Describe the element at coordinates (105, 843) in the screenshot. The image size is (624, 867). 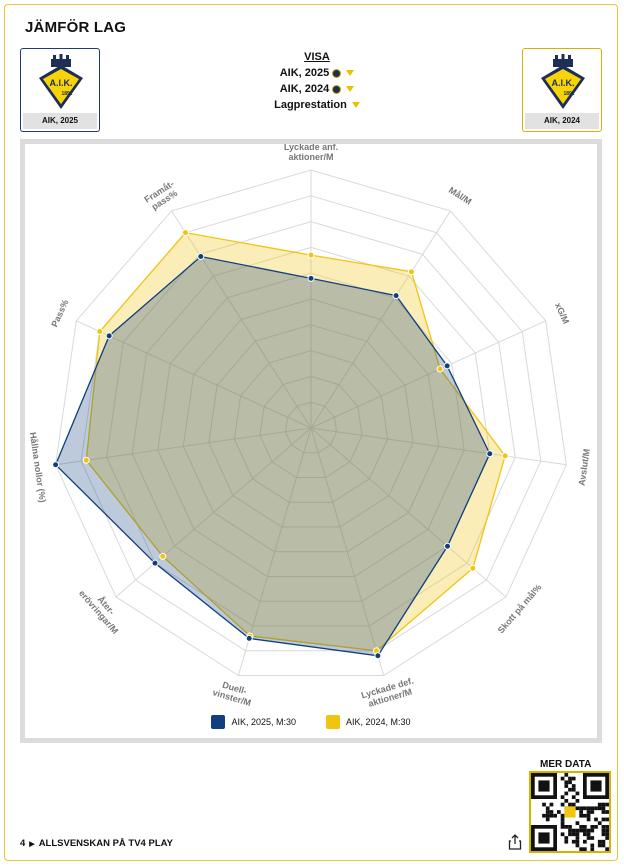
I see `footer-text: ALLSVENSKAN PÅ TV4 PLAY` at that location.